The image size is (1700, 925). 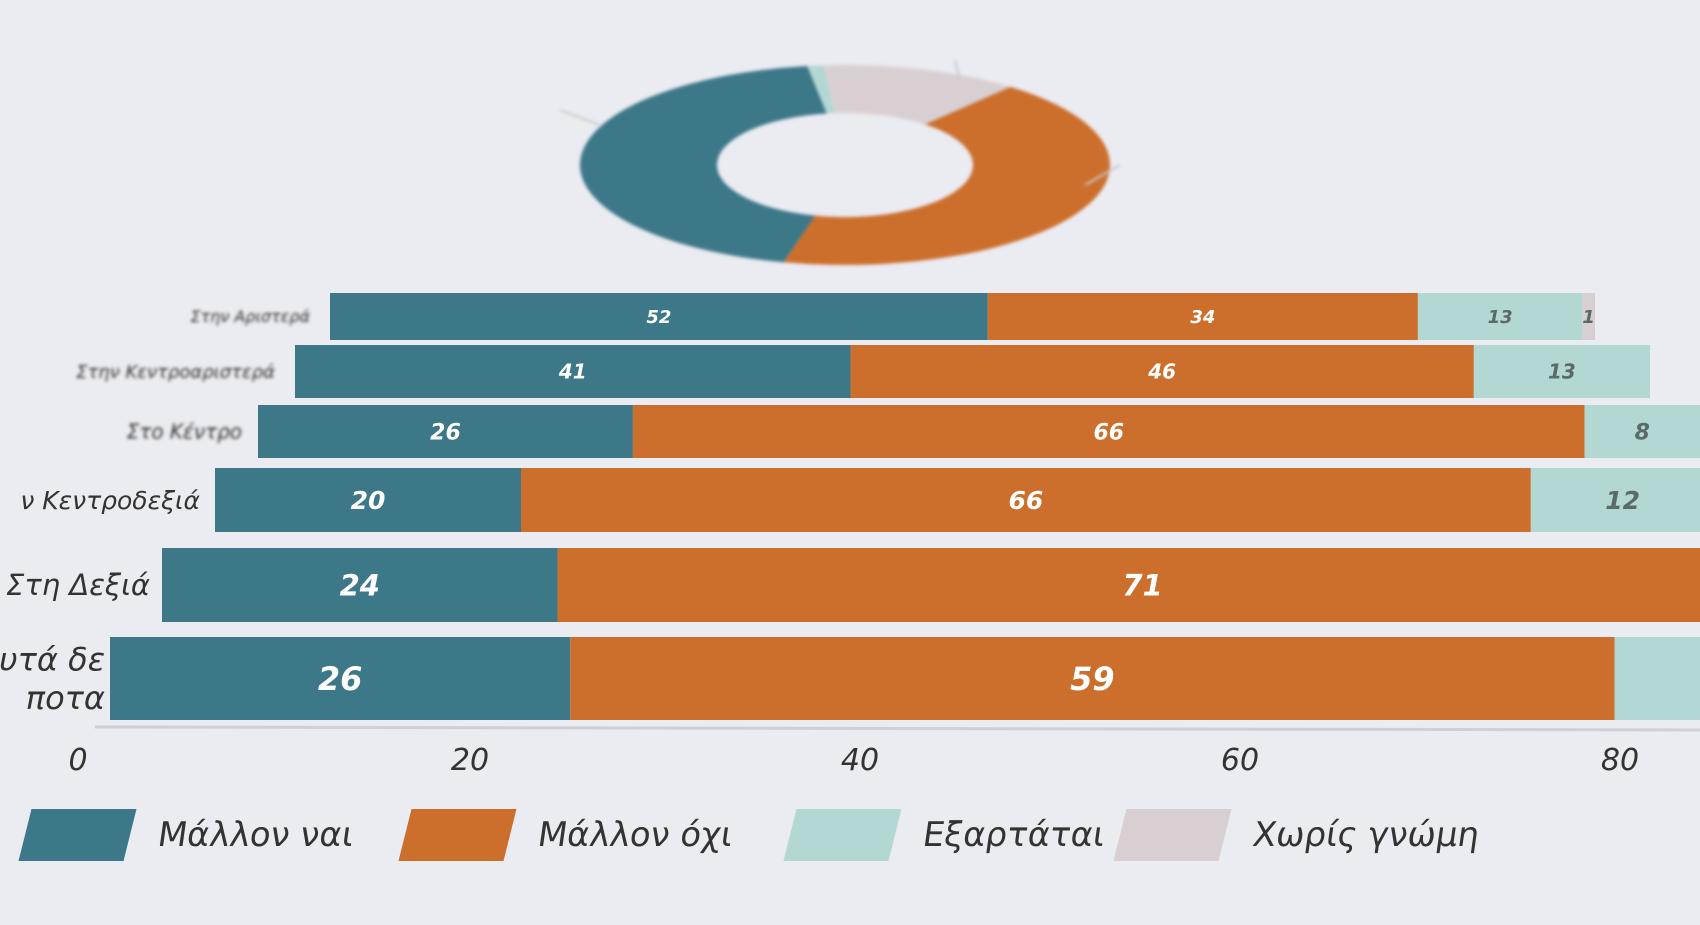 What do you see at coordinates (457, 835) in the screenshot?
I see `legend-swatch-mallon-oxi` at bounding box center [457, 835].